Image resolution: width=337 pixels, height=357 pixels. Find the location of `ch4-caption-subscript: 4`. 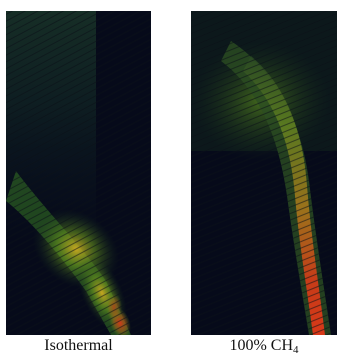

ch4-caption-subscript: 4 is located at coordinates (296, 350).